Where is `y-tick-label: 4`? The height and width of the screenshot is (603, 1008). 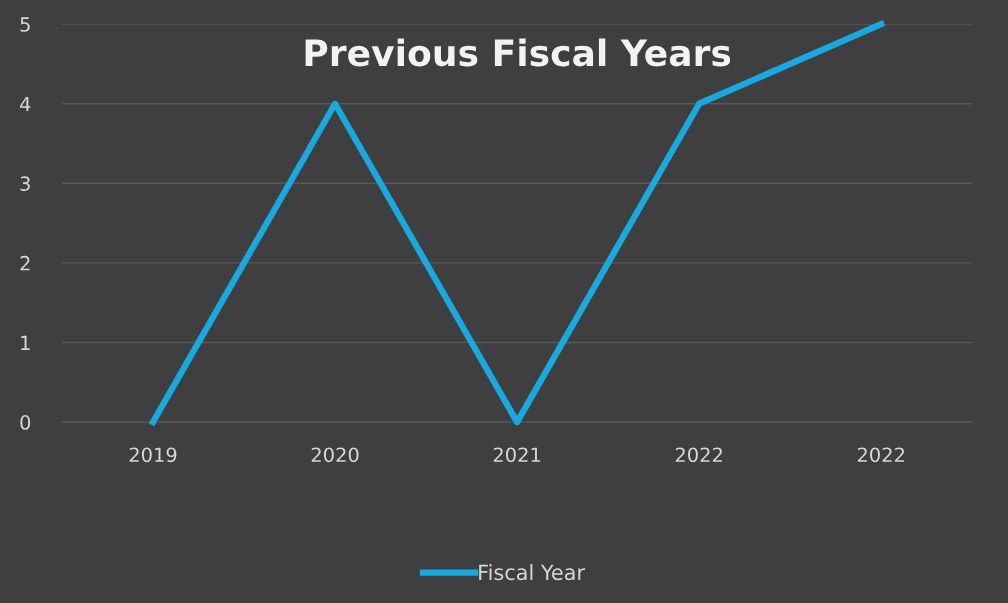 y-tick-label: 4 is located at coordinates (25, 104).